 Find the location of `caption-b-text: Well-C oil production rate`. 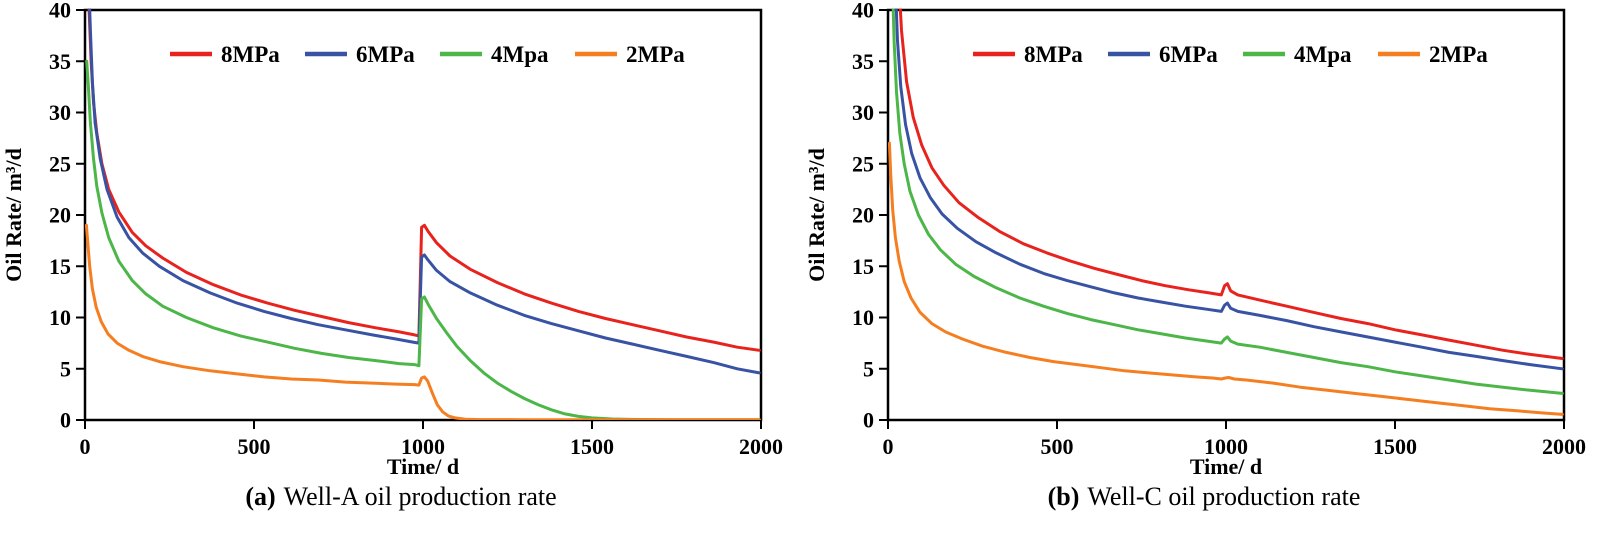

caption-b-text: Well-C oil production rate is located at coordinates (1224, 496).